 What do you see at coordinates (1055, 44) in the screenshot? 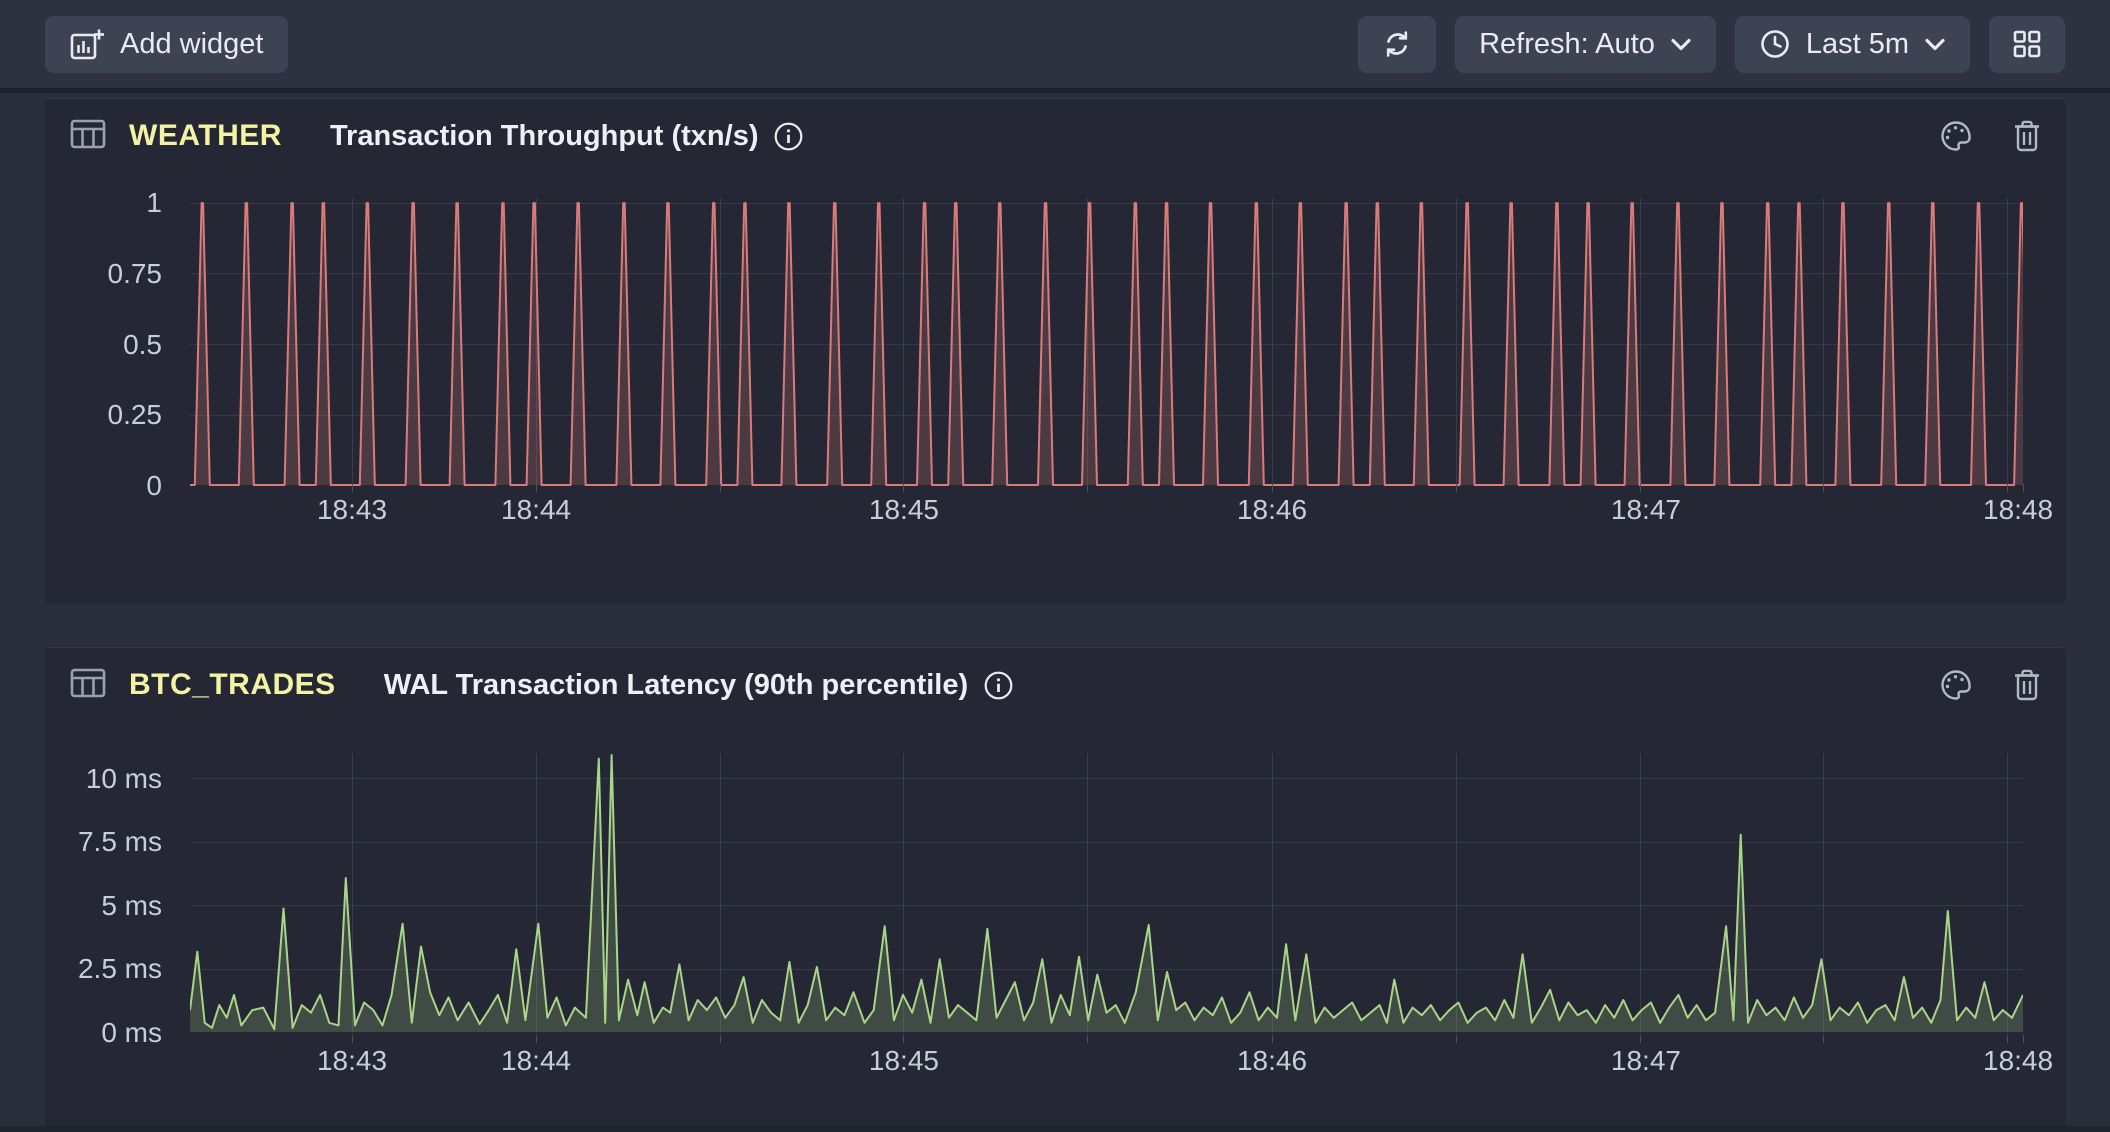
I see `toolbar: Add widget Refresh: Auto` at bounding box center [1055, 44].